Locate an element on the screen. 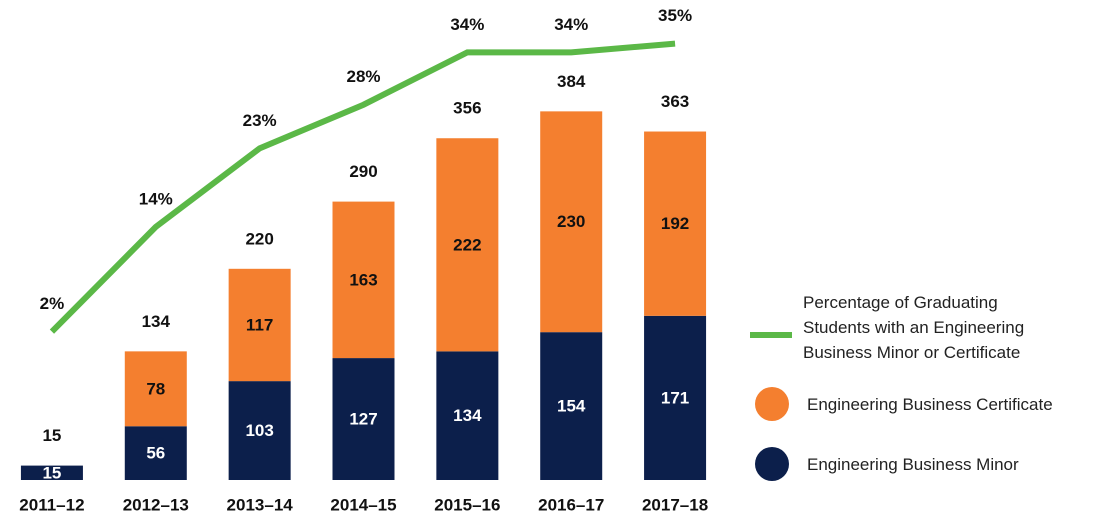 Image resolution: width=1113 pixels, height=520 pixels. bar-value-label: 117 is located at coordinates (259, 324).